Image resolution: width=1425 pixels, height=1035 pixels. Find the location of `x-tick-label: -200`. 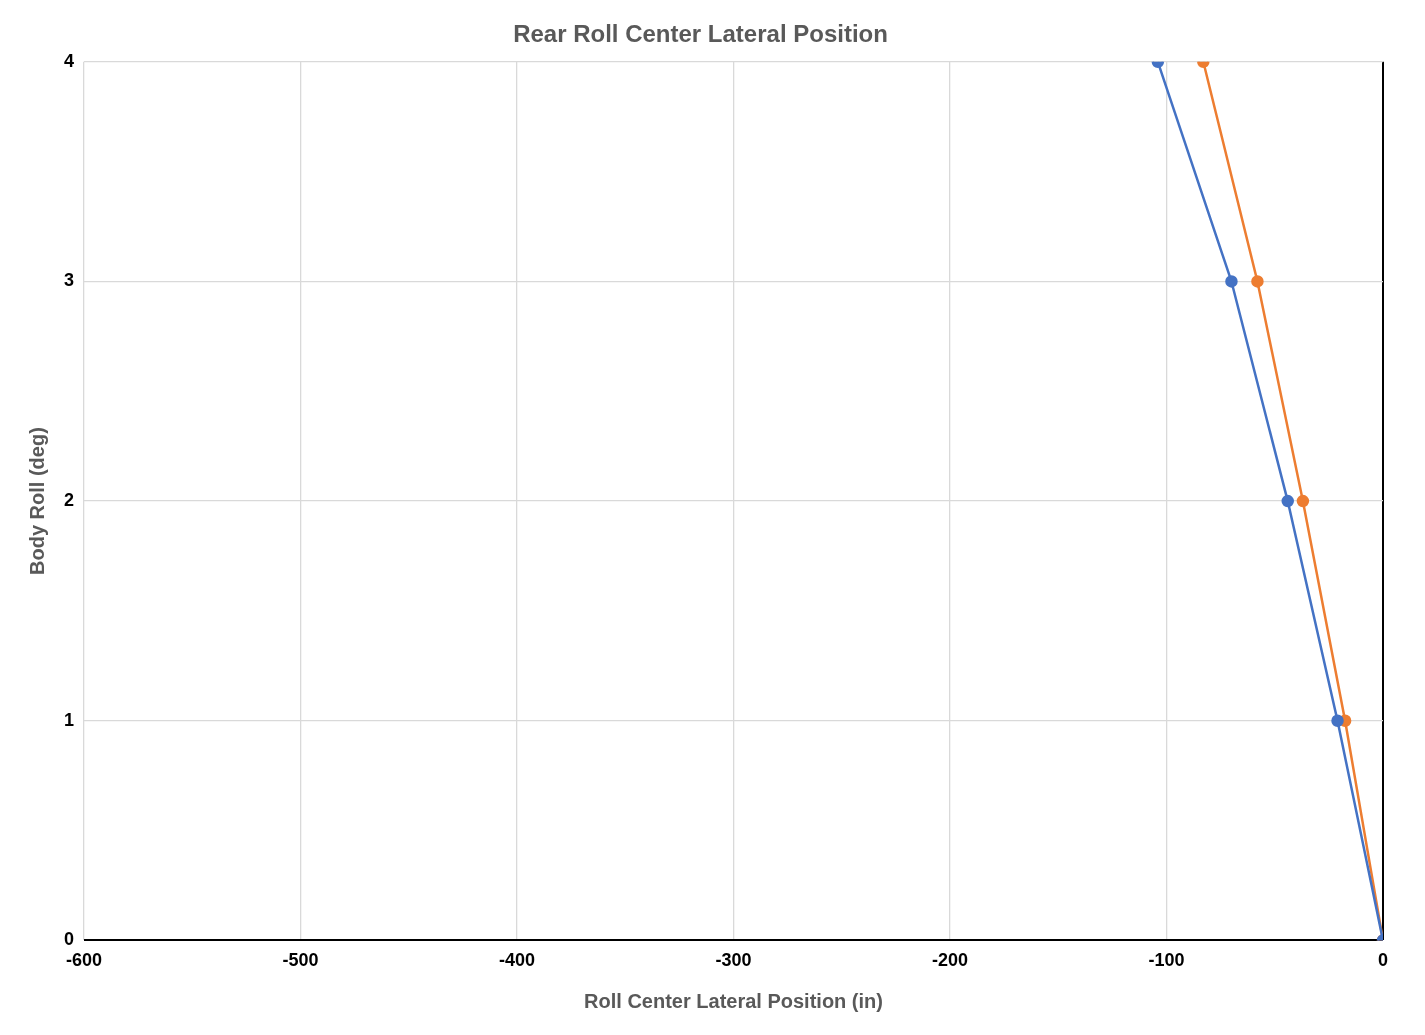

x-tick-label: -200 is located at coordinates (950, 960).